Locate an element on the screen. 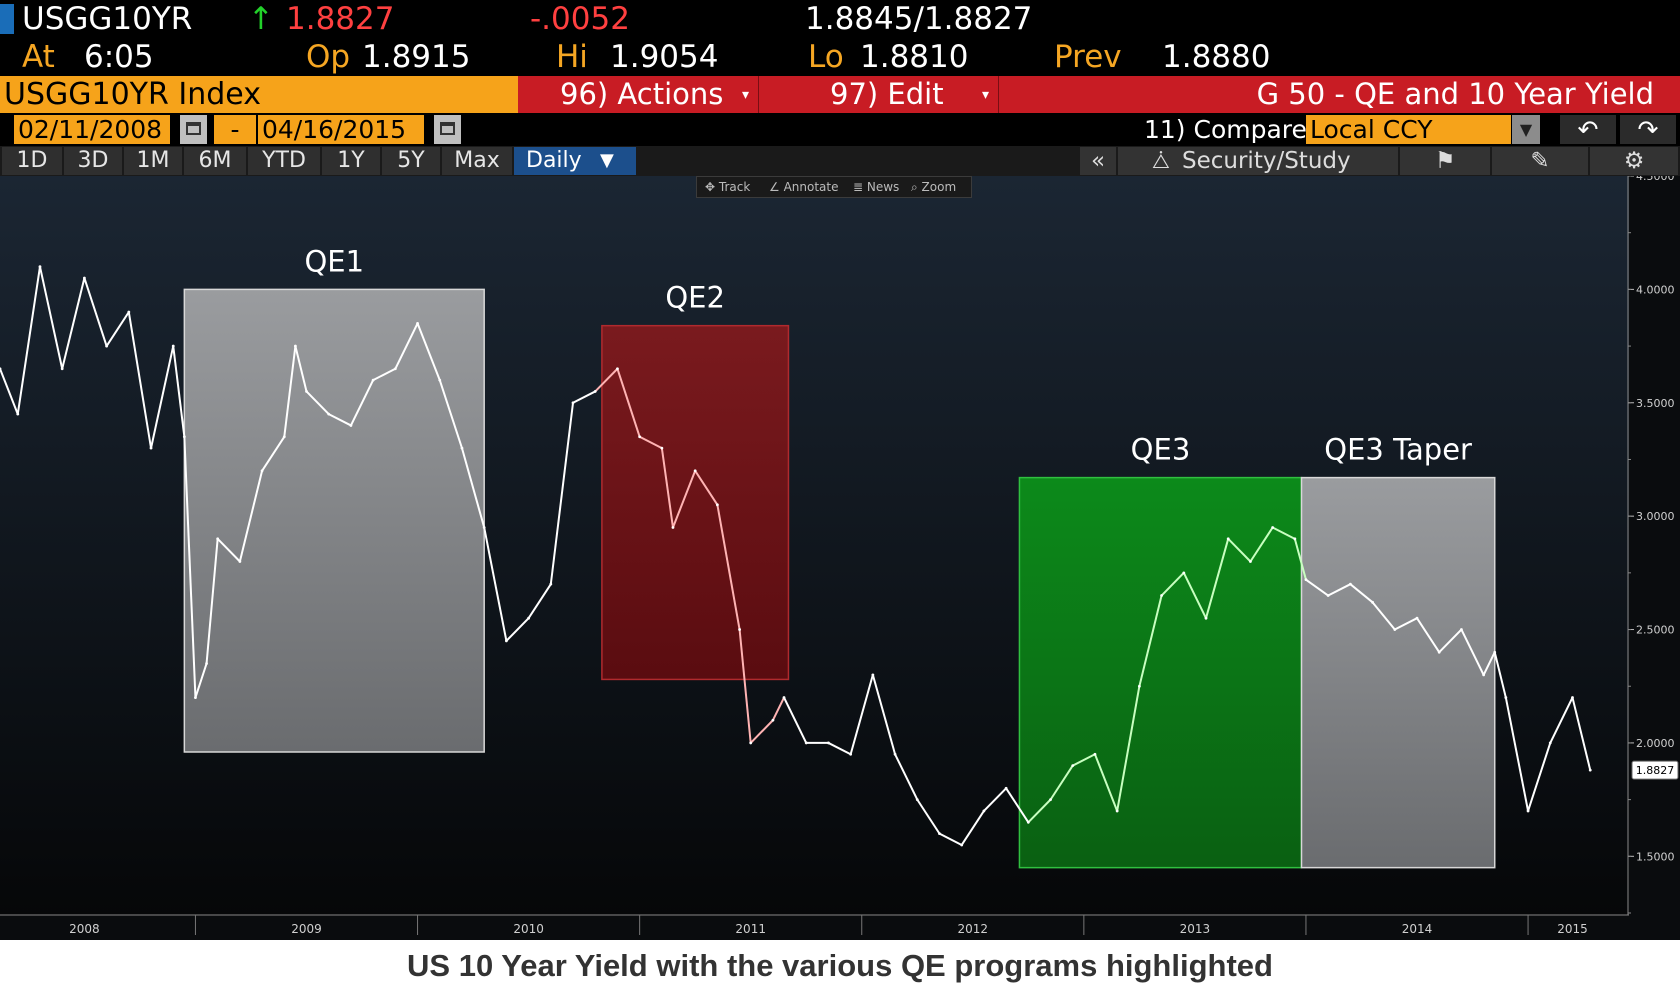  frequency-select: Daily ▼ is located at coordinates (575, 161).